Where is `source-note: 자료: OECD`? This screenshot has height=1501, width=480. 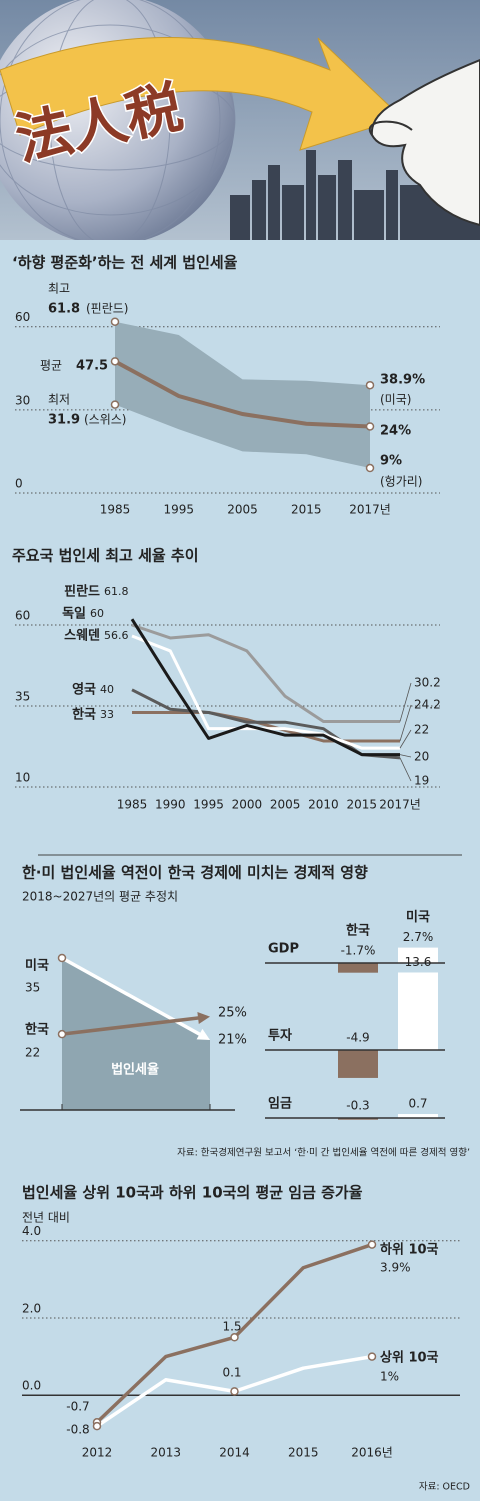
source-note: 자료: OECD is located at coordinates (444, 1487).